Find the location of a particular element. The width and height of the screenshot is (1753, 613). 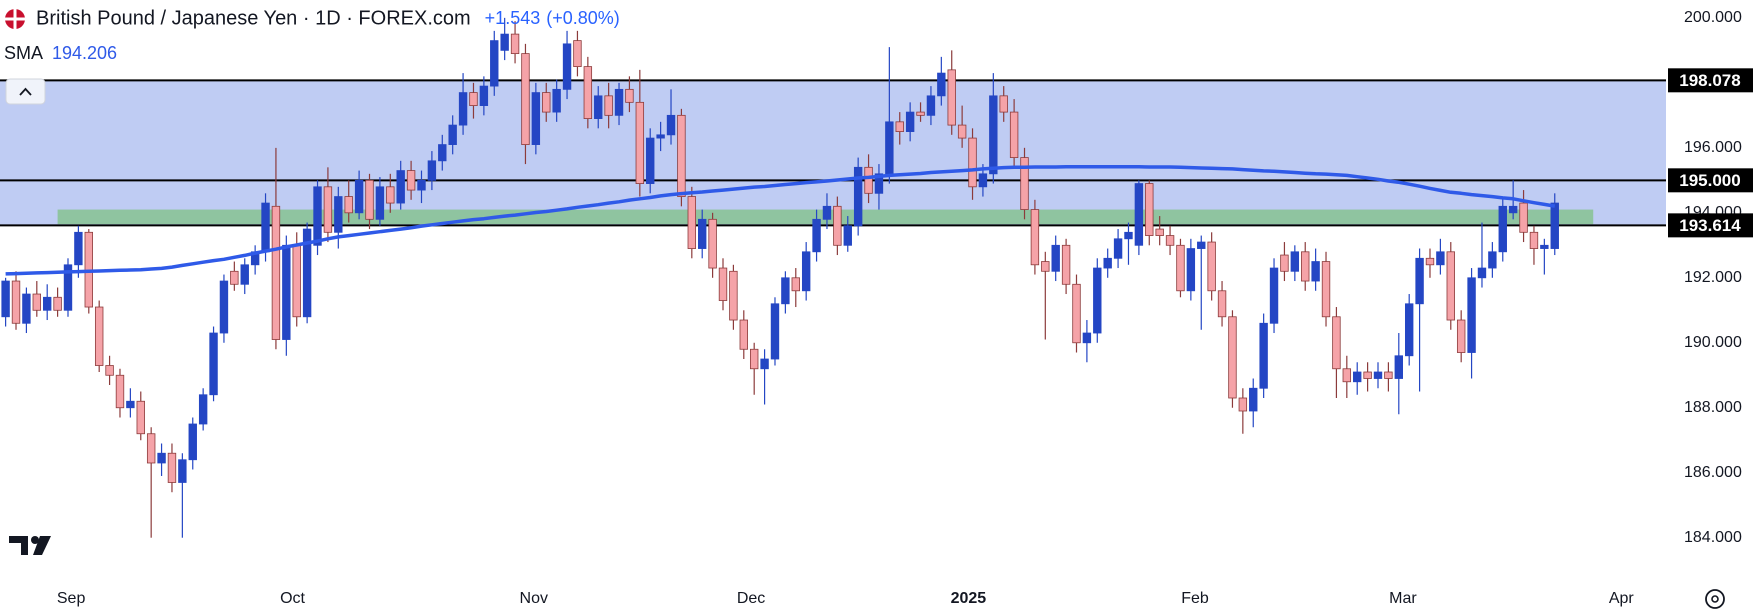

x-tick-label: 2025 is located at coordinates (969, 598).